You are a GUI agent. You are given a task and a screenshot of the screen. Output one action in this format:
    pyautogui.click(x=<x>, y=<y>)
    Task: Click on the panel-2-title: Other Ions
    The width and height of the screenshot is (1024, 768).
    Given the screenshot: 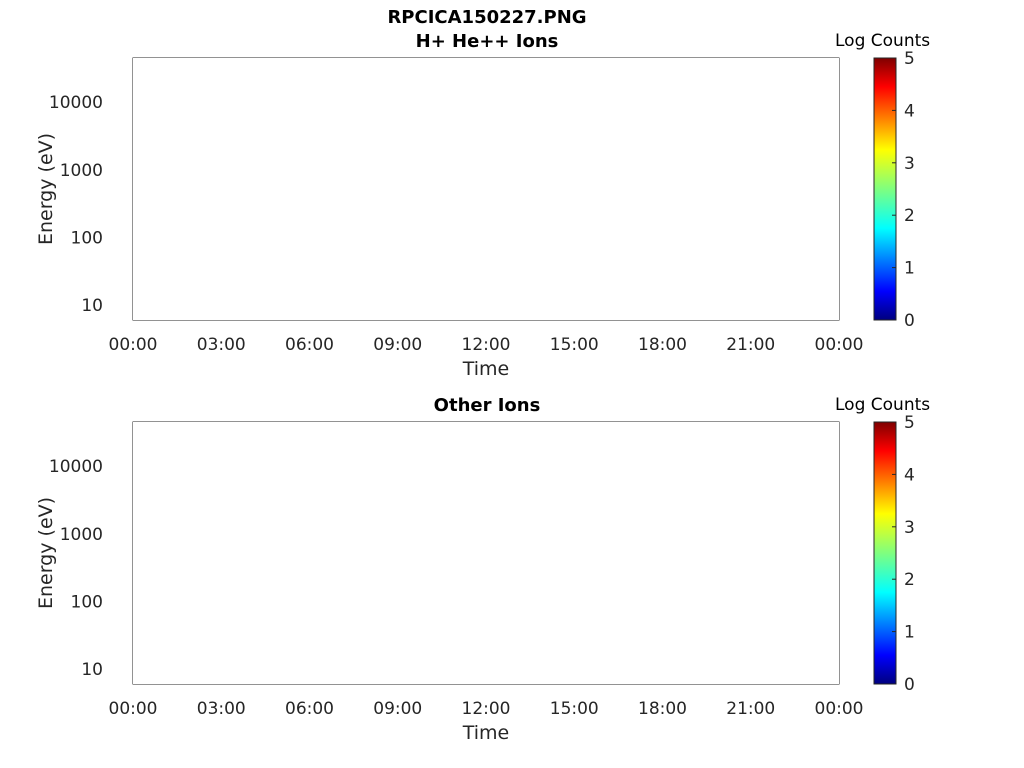 What is the action you would take?
    pyautogui.click(x=487, y=405)
    